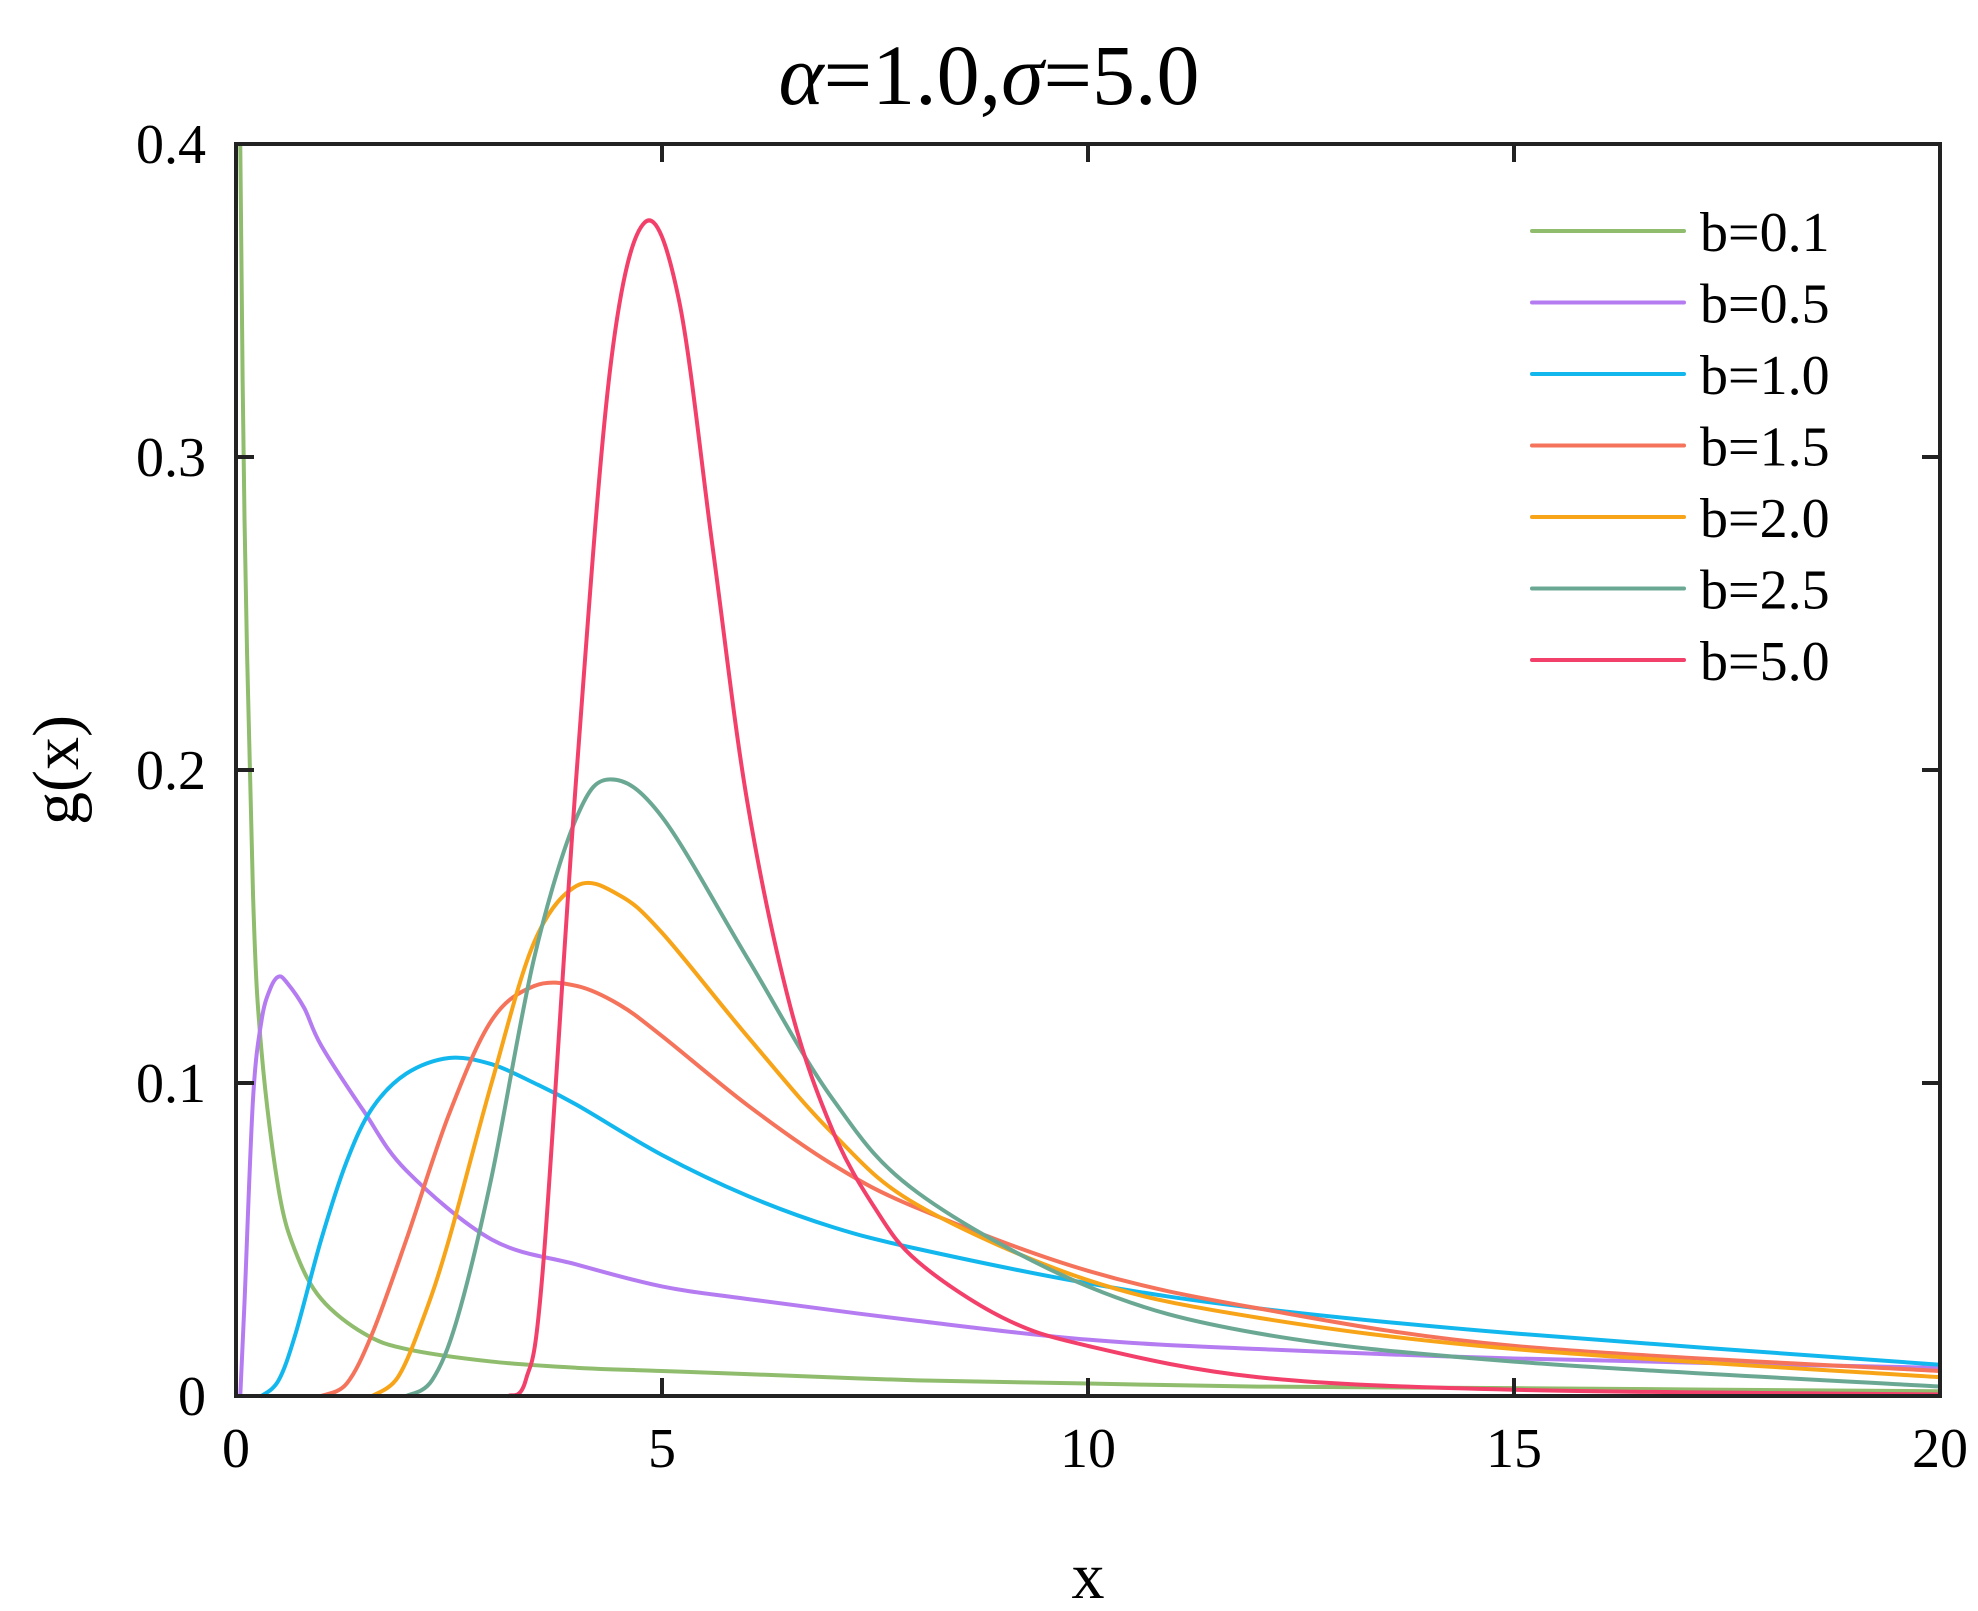  Describe the element at coordinates (1765, 233) in the screenshot. I see `legend-label-b=0.1: b=0.1` at that location.